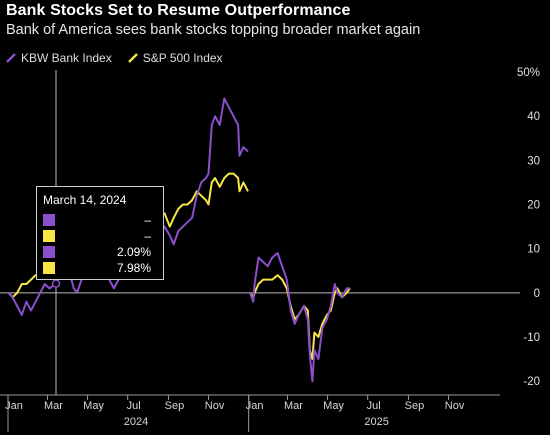 This screenshot has width=550, height=435. What do you see at coordinates (99, 236) in the screenshot?
I see `tooltip-row-spx-2025: –` at bounding box center [99, 236].